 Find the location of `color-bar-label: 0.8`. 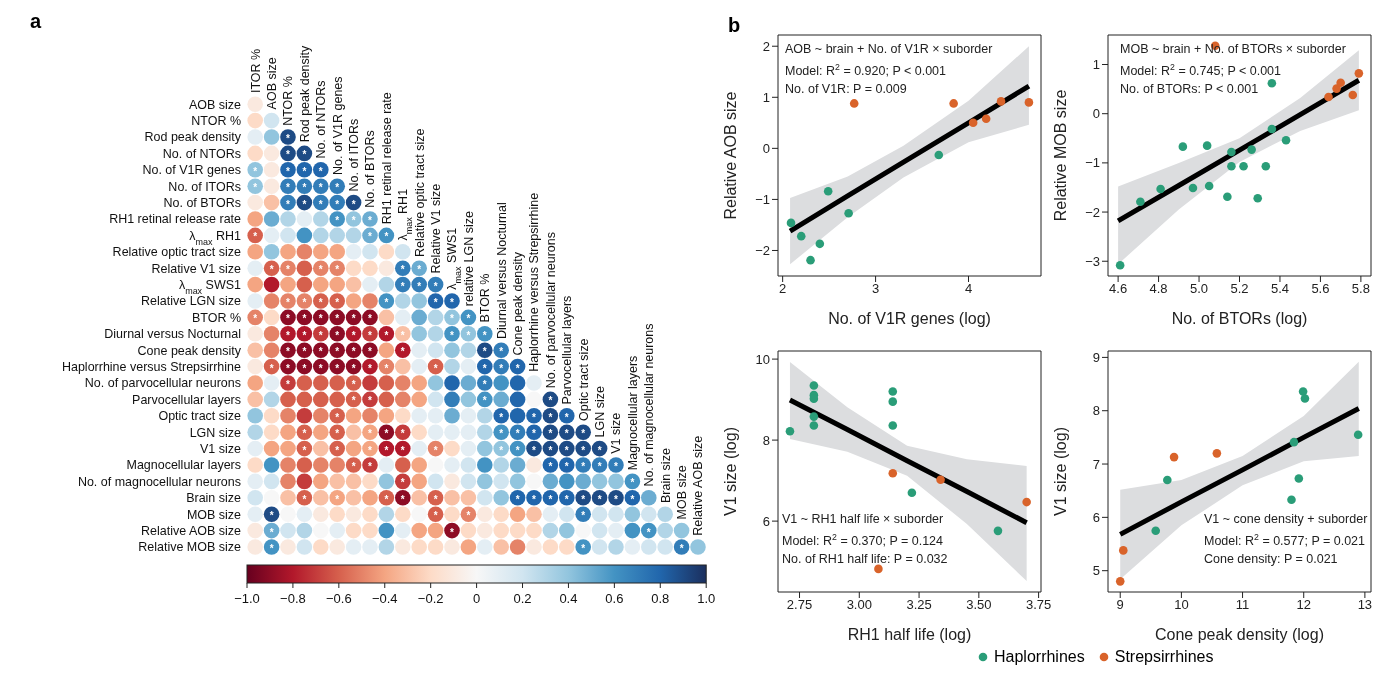

color-bar-label: 0.8 is located at coordinates (660, 599).